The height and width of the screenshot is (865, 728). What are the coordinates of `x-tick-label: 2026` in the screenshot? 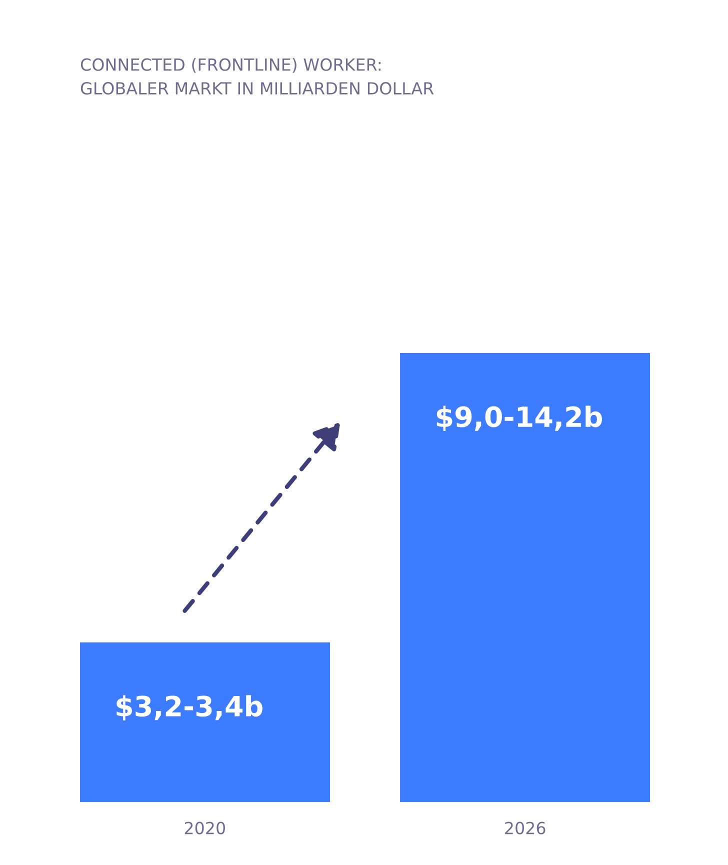 It's located at (525, 828).